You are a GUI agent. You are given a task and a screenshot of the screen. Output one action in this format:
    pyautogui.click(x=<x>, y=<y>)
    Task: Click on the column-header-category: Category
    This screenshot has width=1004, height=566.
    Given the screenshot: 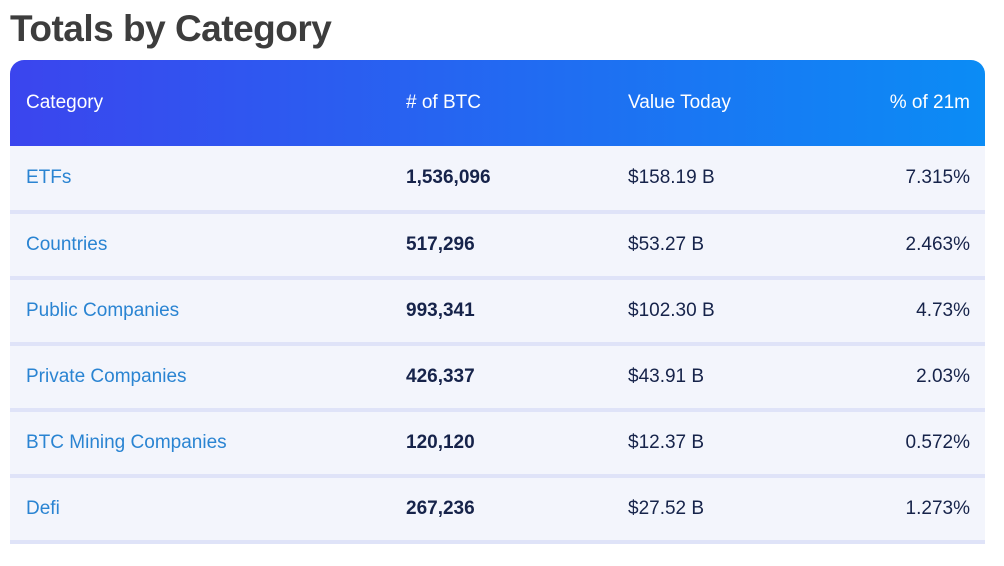 What is the action you would take?
    pyautogui.click(x=65, y=102)
    